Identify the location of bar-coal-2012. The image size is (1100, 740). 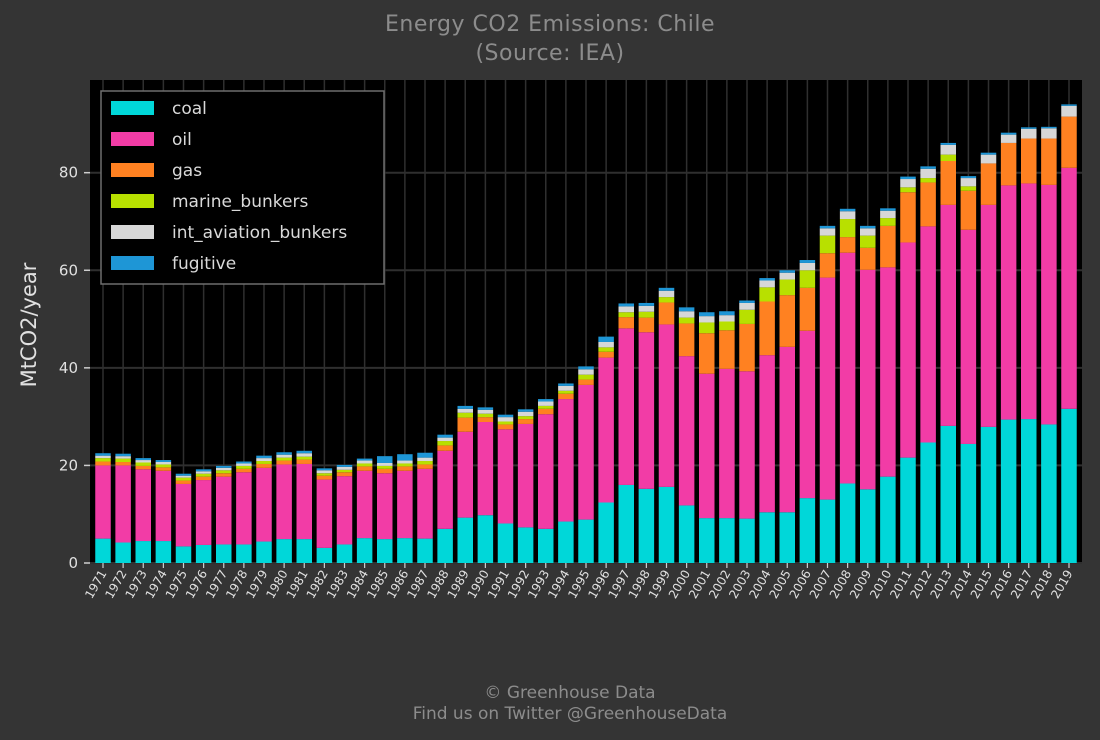
(928, 502).